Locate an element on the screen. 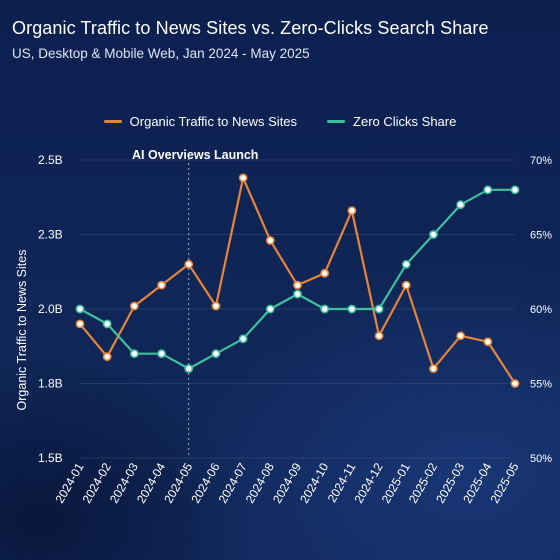 The width and height of the screenshot is (560, 560). legend-item-zero-clicks: Zero Clicks Share is located at coordinates (391, 121).